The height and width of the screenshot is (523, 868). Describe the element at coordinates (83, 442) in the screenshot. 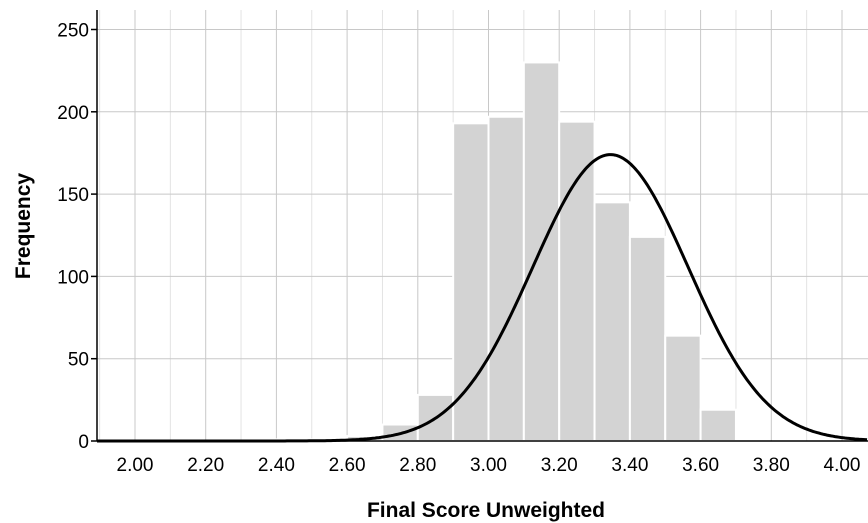

I see `y-tick-label-0: 0` at that location.